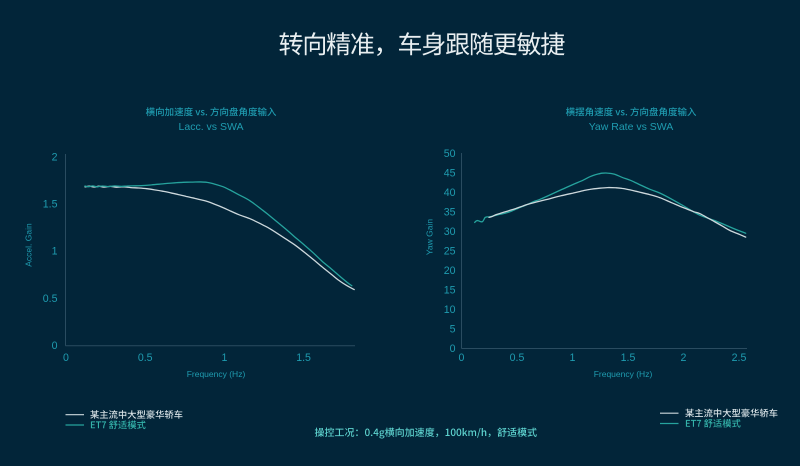 This screenshot has width=800, height=466. What do you see at coordinates (450, 193) in the screenshot?
I see `svg-text: 40` at bounding box center [450, 193].